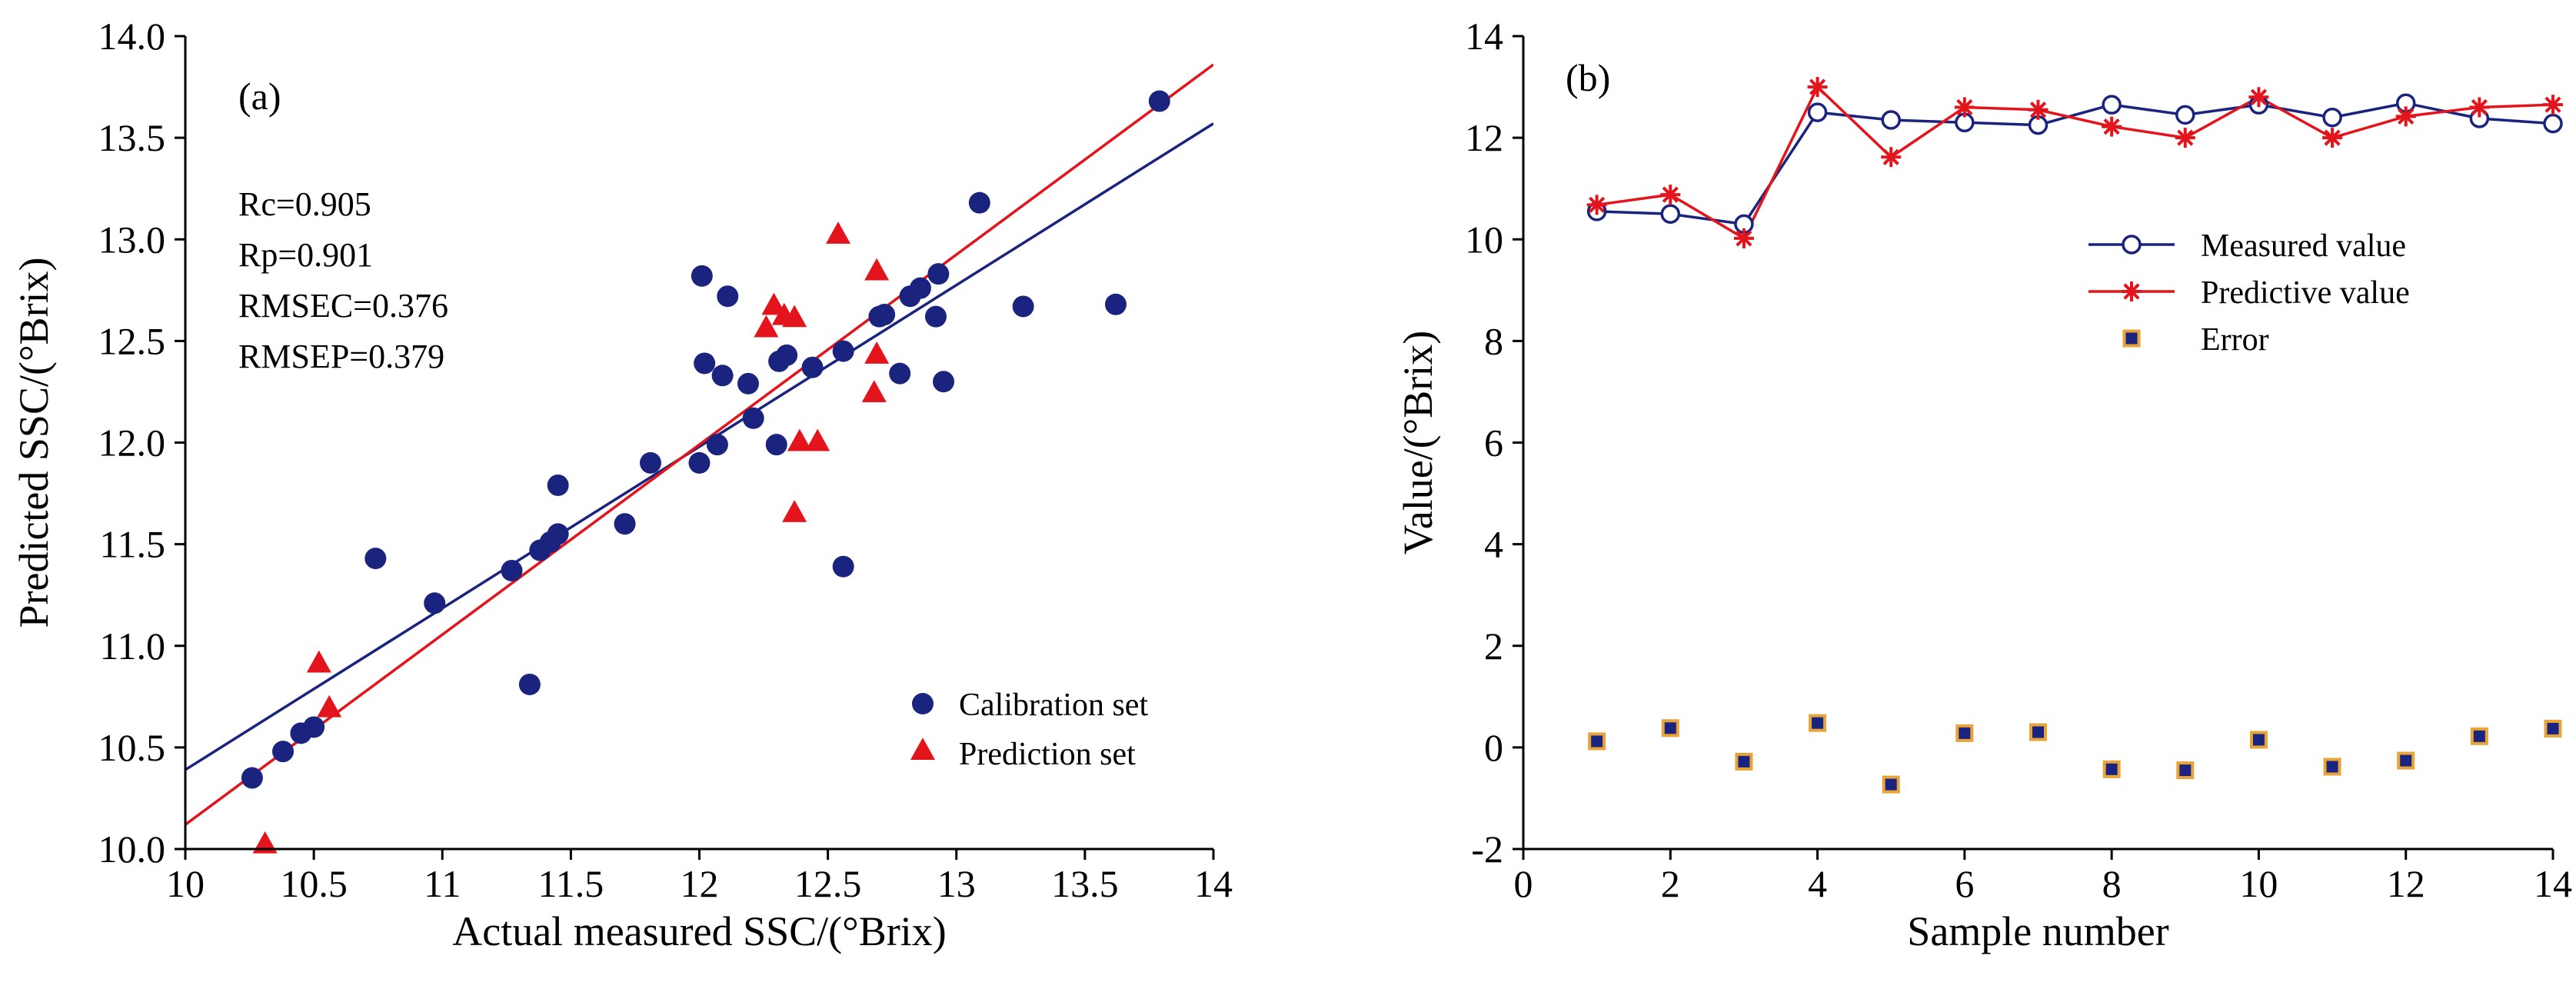  I want to click on x-tick-label: 2, so click(1670, 884).